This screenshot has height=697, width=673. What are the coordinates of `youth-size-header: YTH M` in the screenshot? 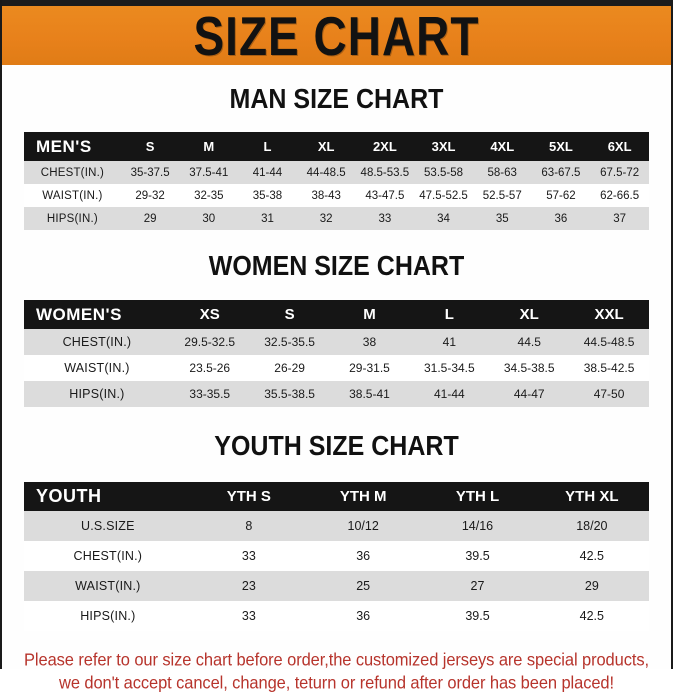 It's located at (363, 496).